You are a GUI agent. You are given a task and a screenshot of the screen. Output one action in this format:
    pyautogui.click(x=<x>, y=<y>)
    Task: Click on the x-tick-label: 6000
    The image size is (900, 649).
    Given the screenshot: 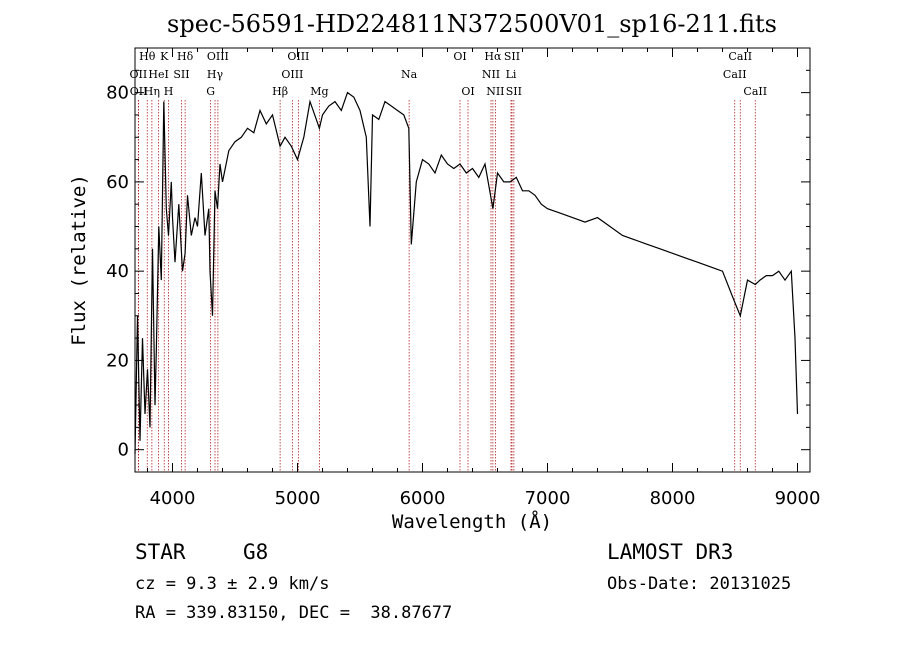 What is the action you would take?
    pyautogui.click(x=423, y=498)
    